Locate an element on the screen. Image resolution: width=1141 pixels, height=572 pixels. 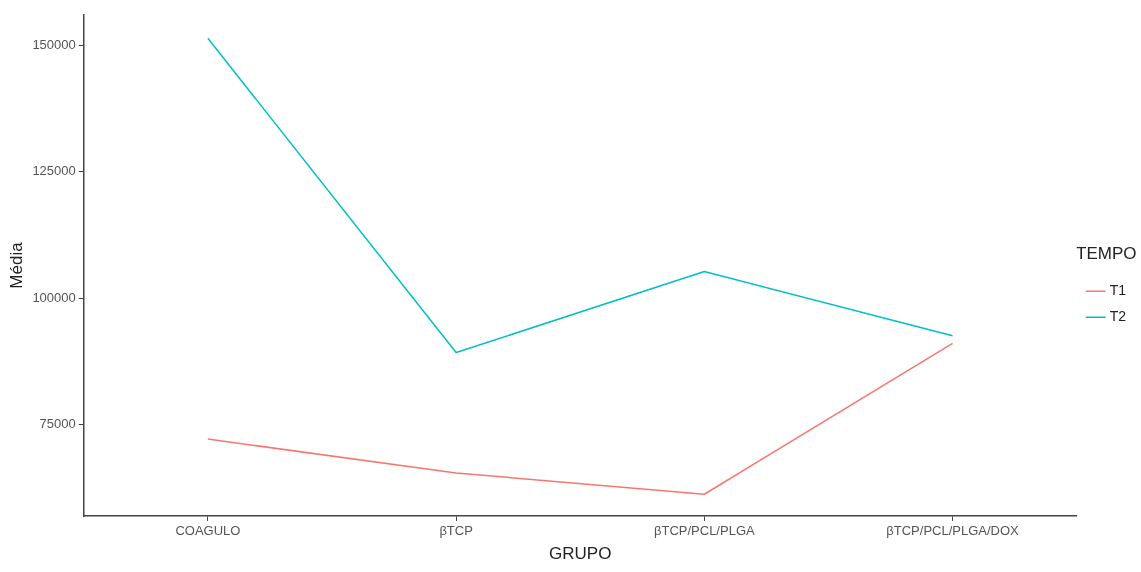
x-tick-label: βTCP/PCL/PLGA/DOX is located at coordinates (953, 531).